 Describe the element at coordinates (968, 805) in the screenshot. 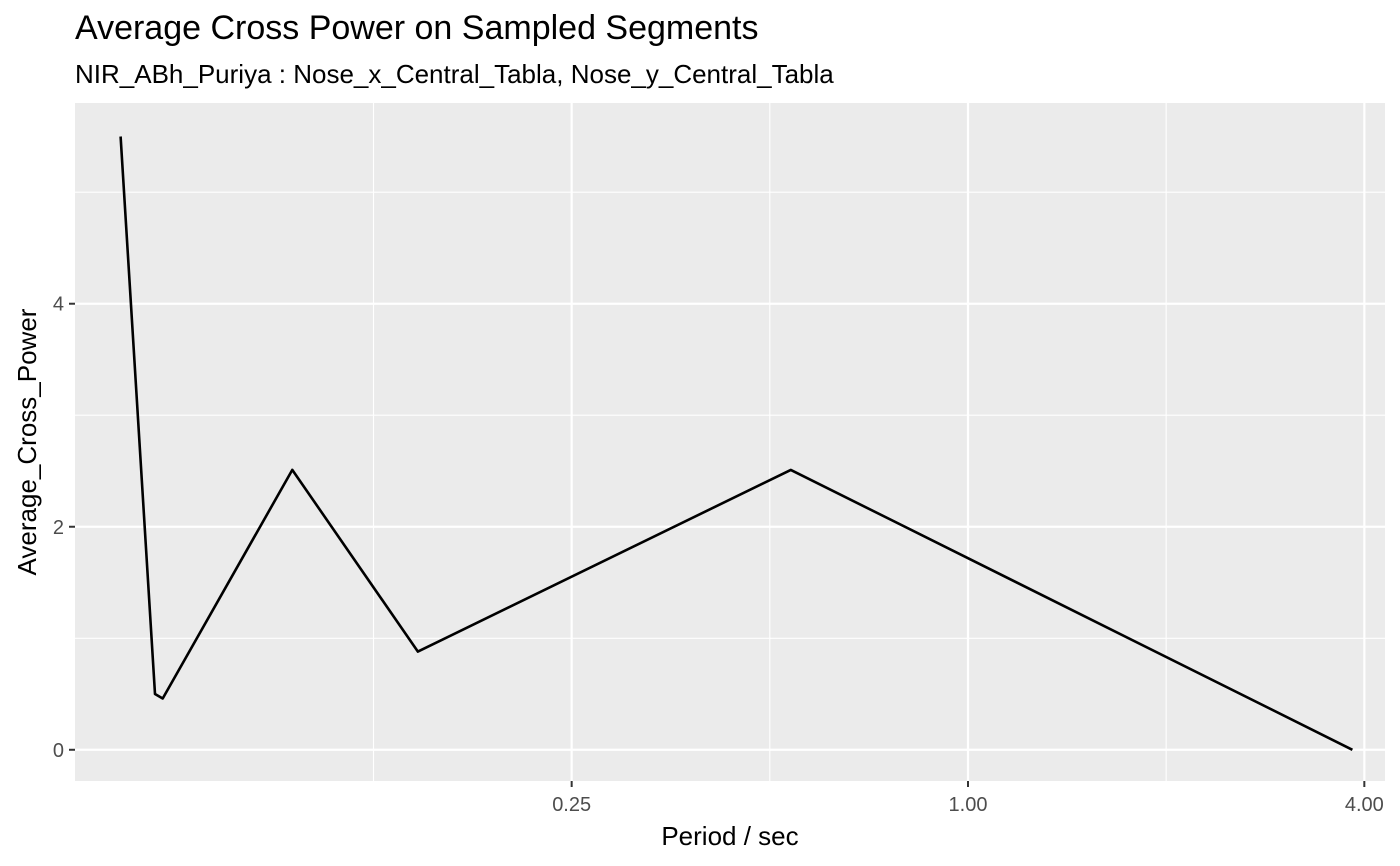

I see `x-tick-label: 1.00` at that location.